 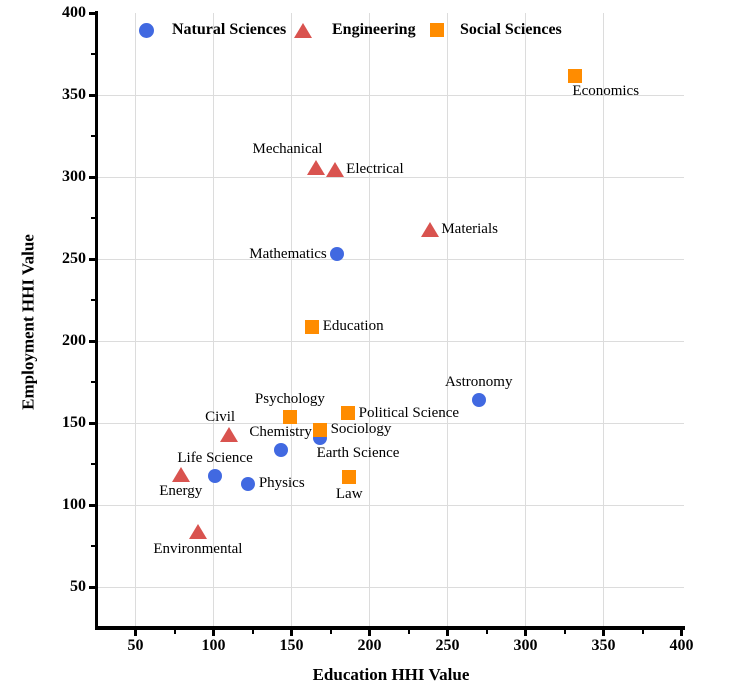 What do you see at coordinates (96, 320) in the screenshot?
I see `y-axis-line` at bounding box center [96, 320].